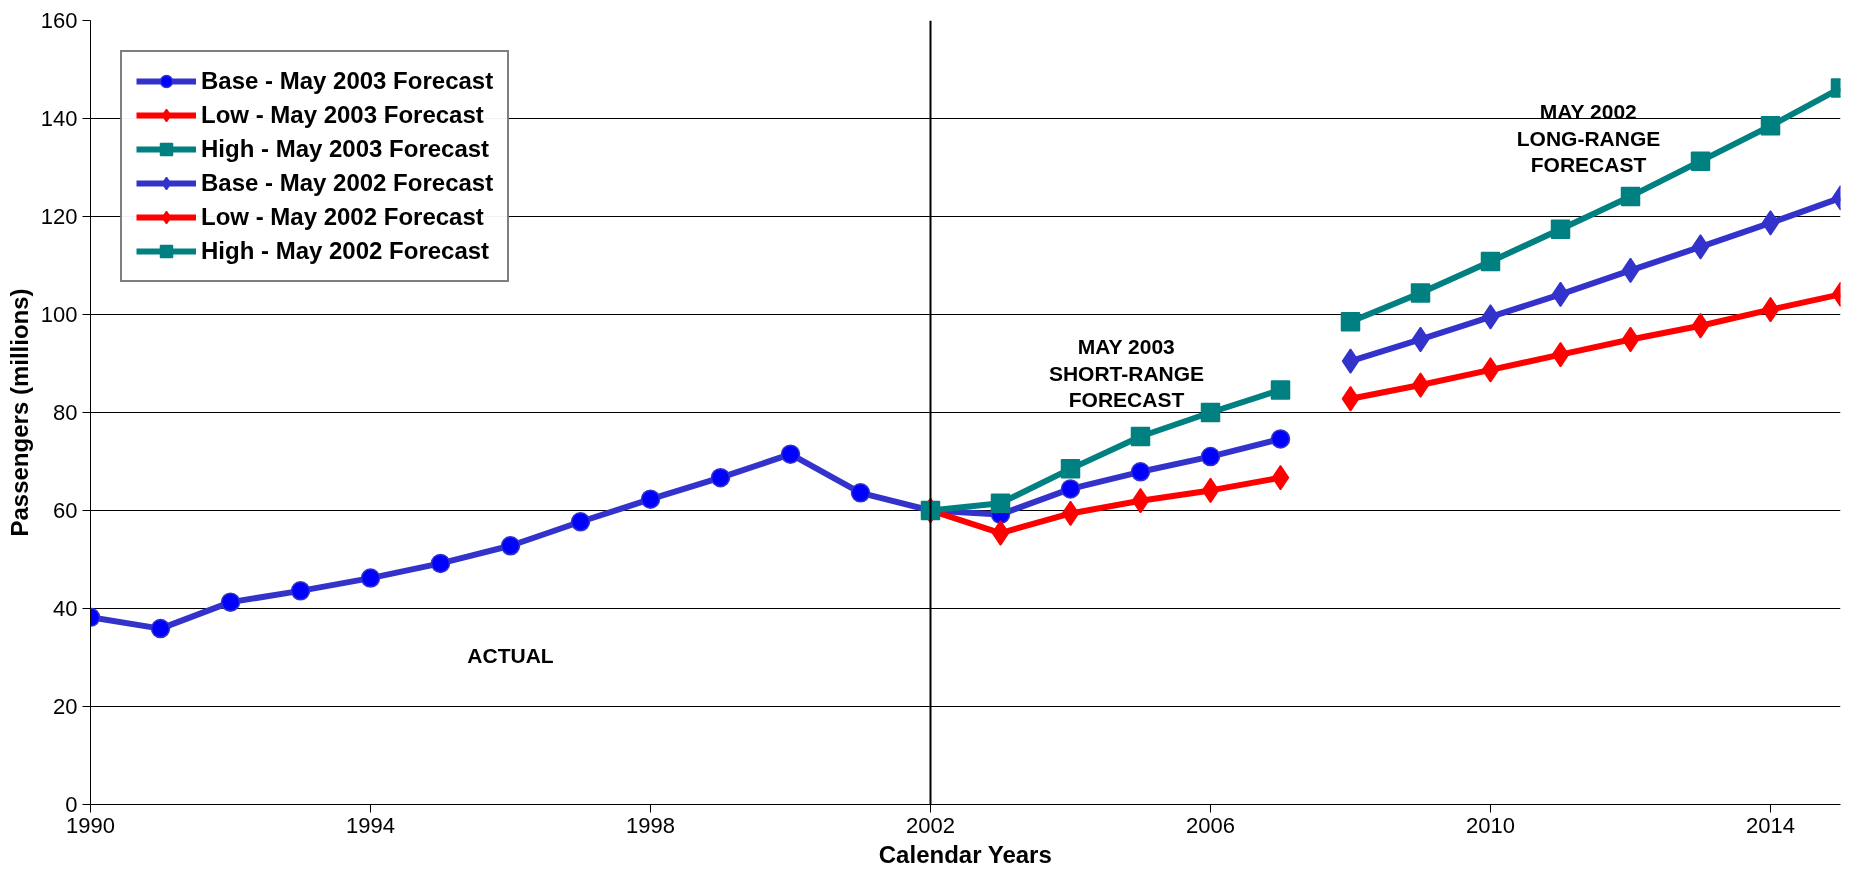  Describe the element at coordinates (930, 825) in the screenshot. I see `x-tick-label: 2002` at that location.